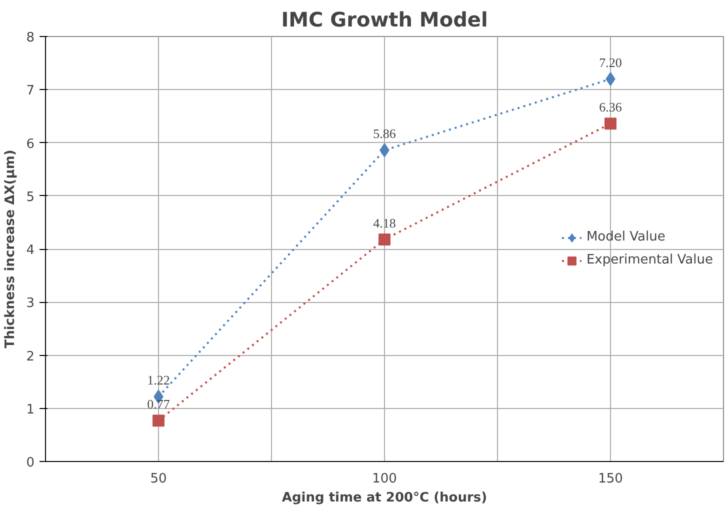 The image size is (728, 508). Describe the element at coordinates (30, 356) in the screenshot. I see `y-tick-label: 2` at that location.